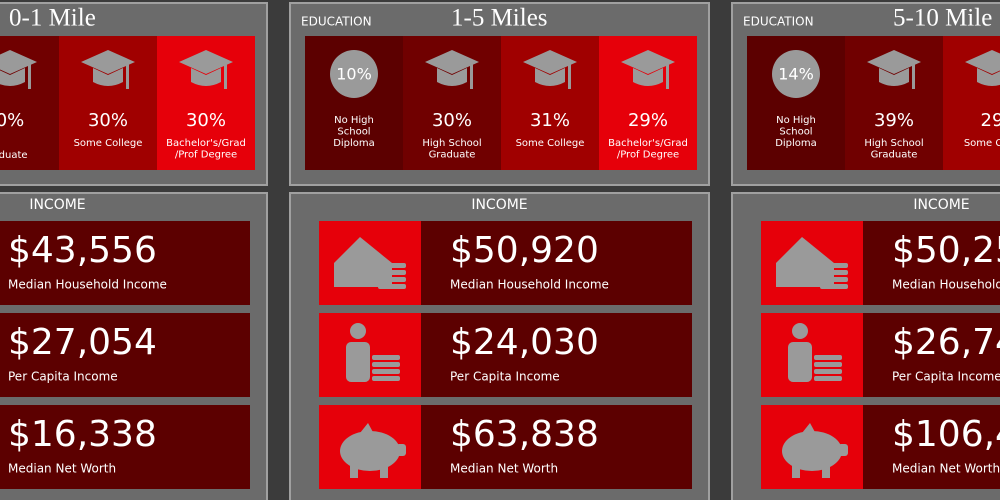 The width and height of the screenshot is (1000, 500). I want to click on snout, so click(401, 450).